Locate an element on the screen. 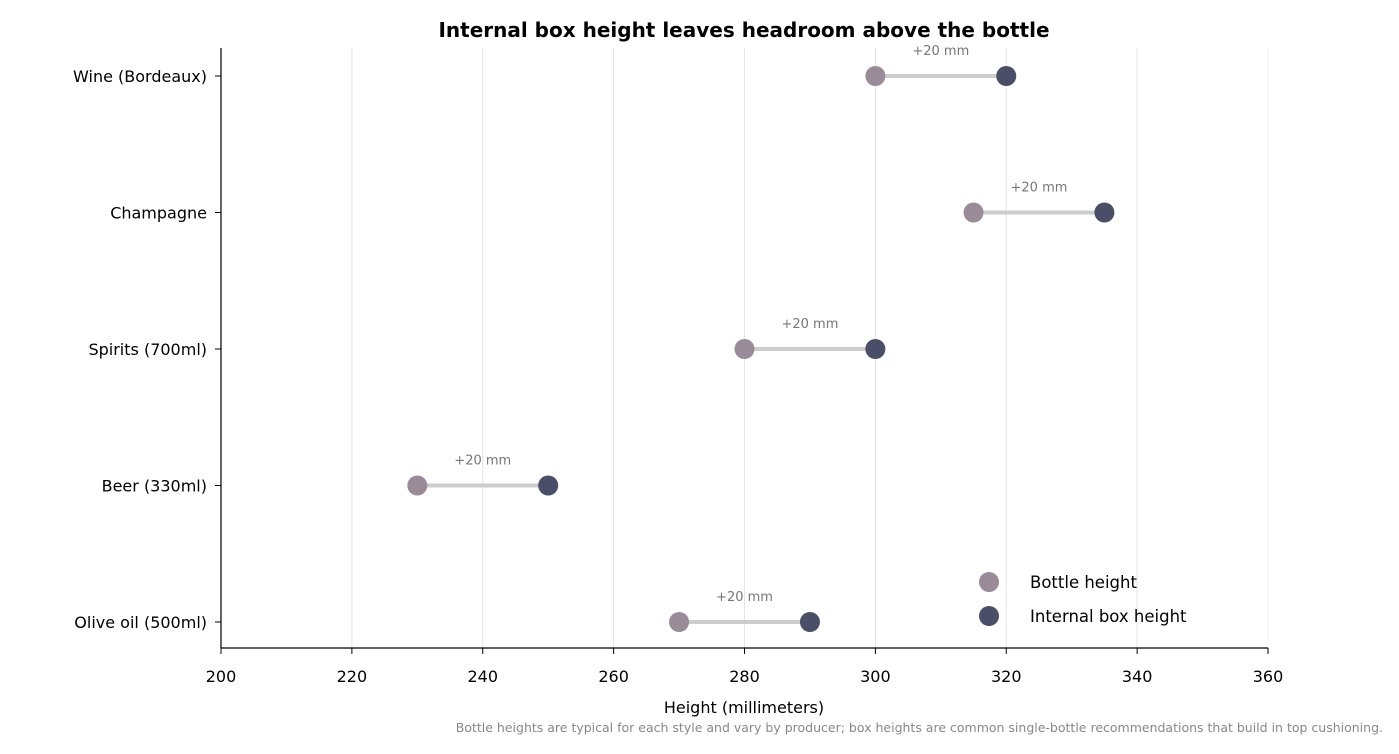  x-tick-label: 220 is located at coordinates (352, 676).